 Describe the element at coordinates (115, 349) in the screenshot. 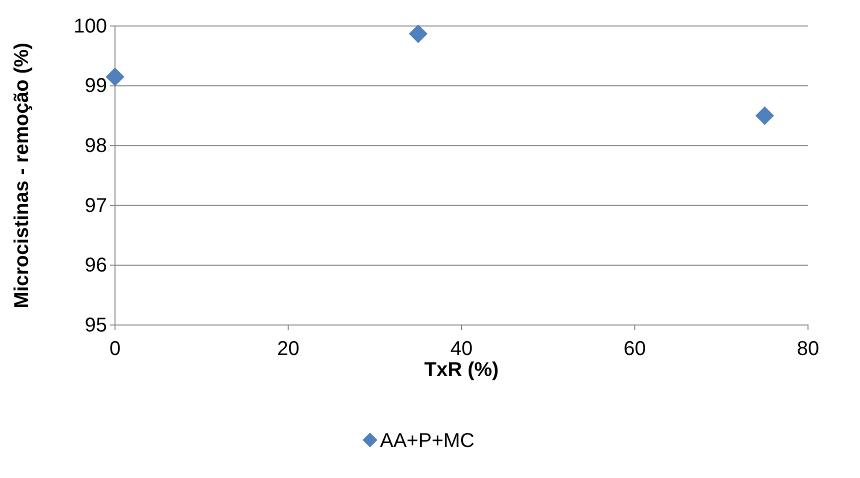

I see `x-tick-label: 0` at that location.